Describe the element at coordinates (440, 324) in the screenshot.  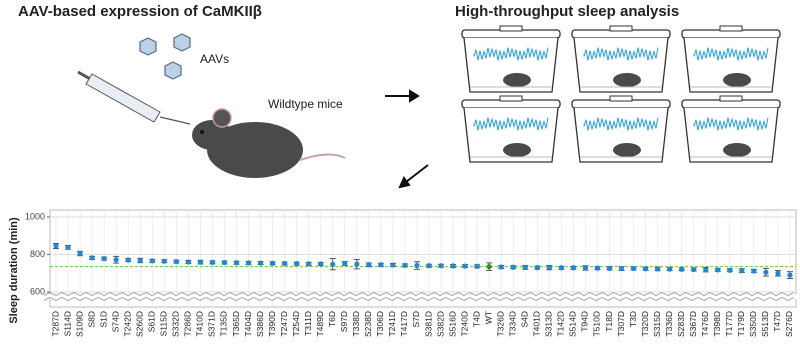
I see `x-tick-label: S382D` at that location.